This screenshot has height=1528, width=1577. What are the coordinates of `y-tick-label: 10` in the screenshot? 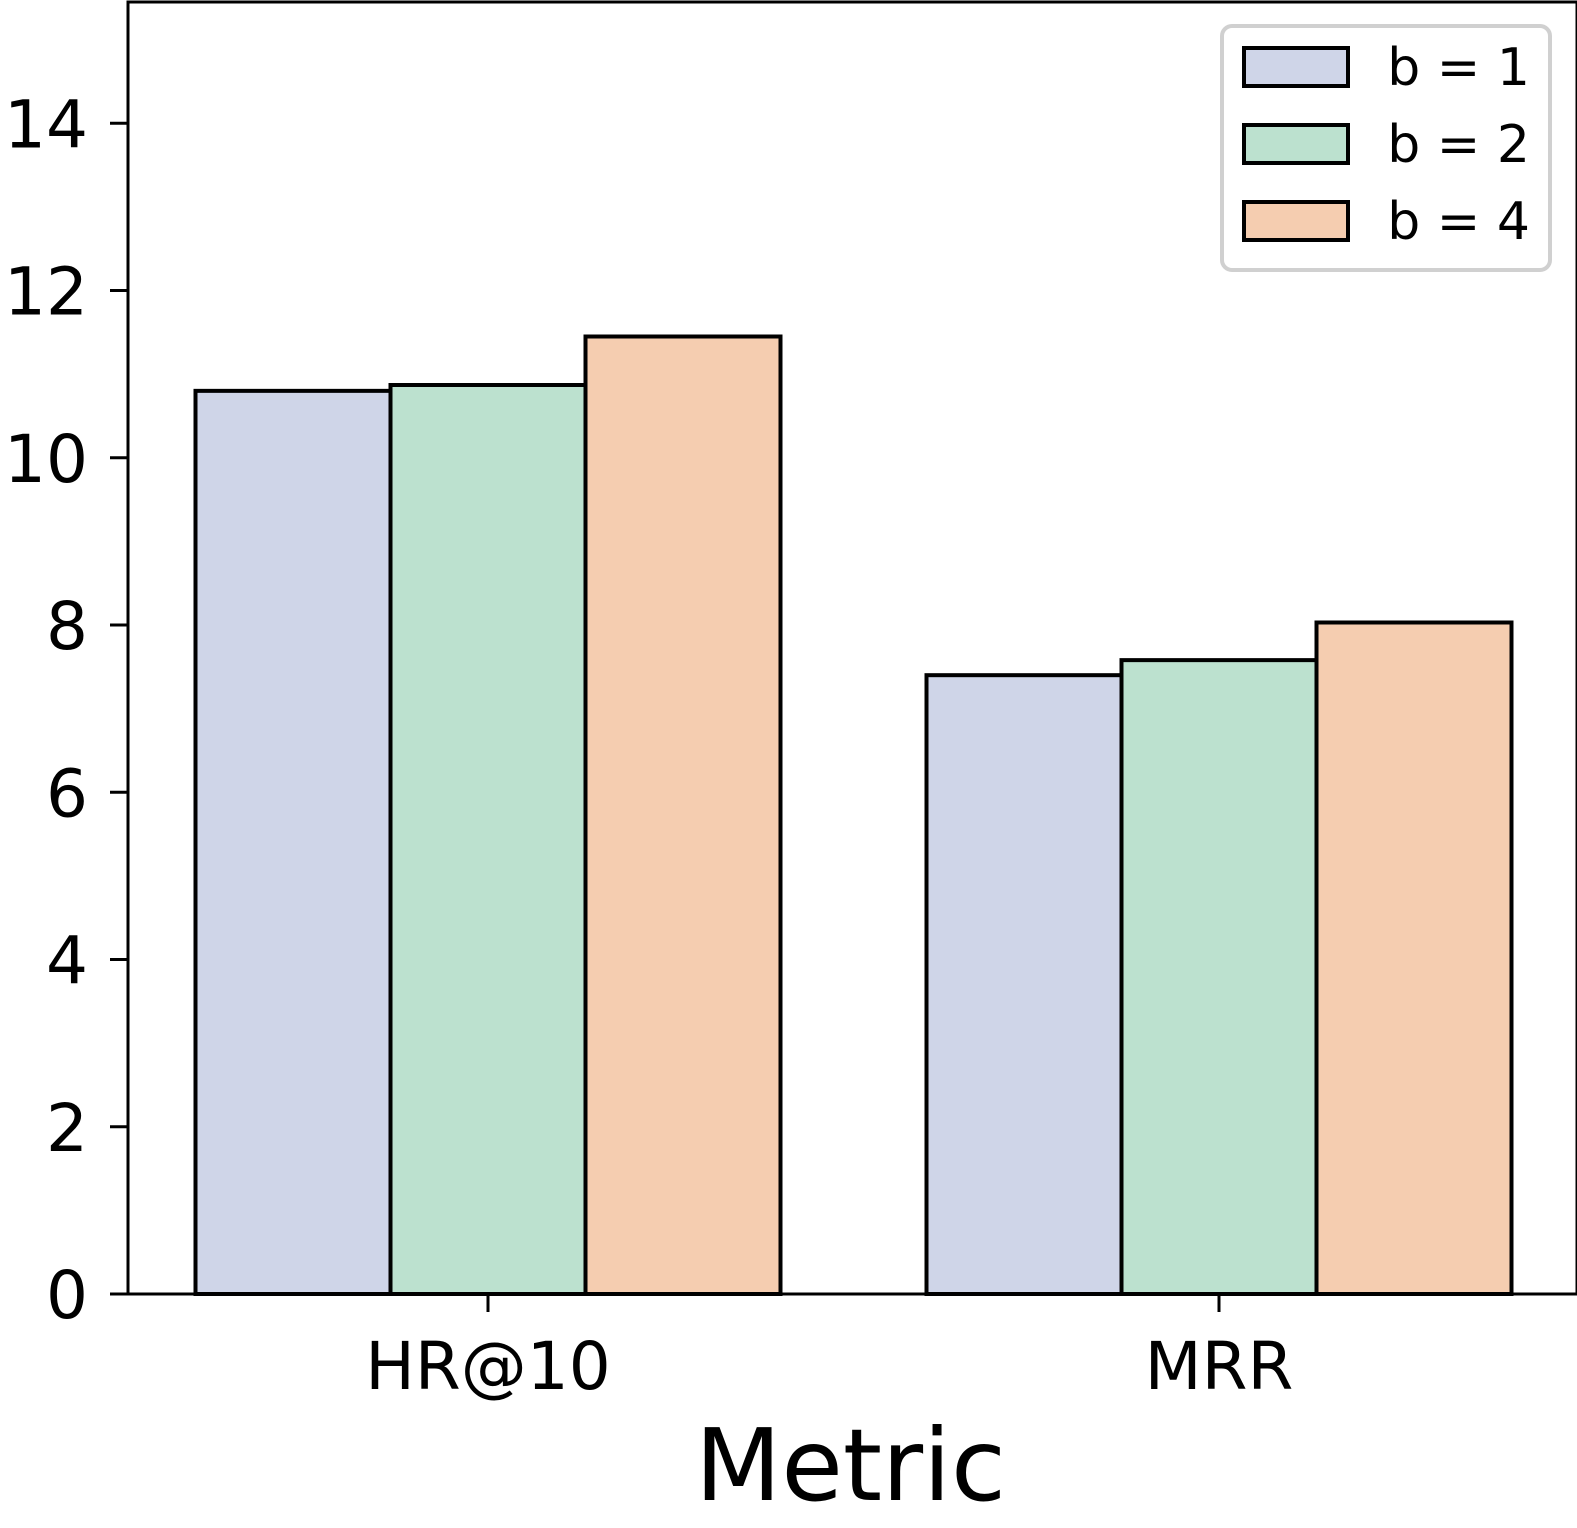 It's located at (46, 459).